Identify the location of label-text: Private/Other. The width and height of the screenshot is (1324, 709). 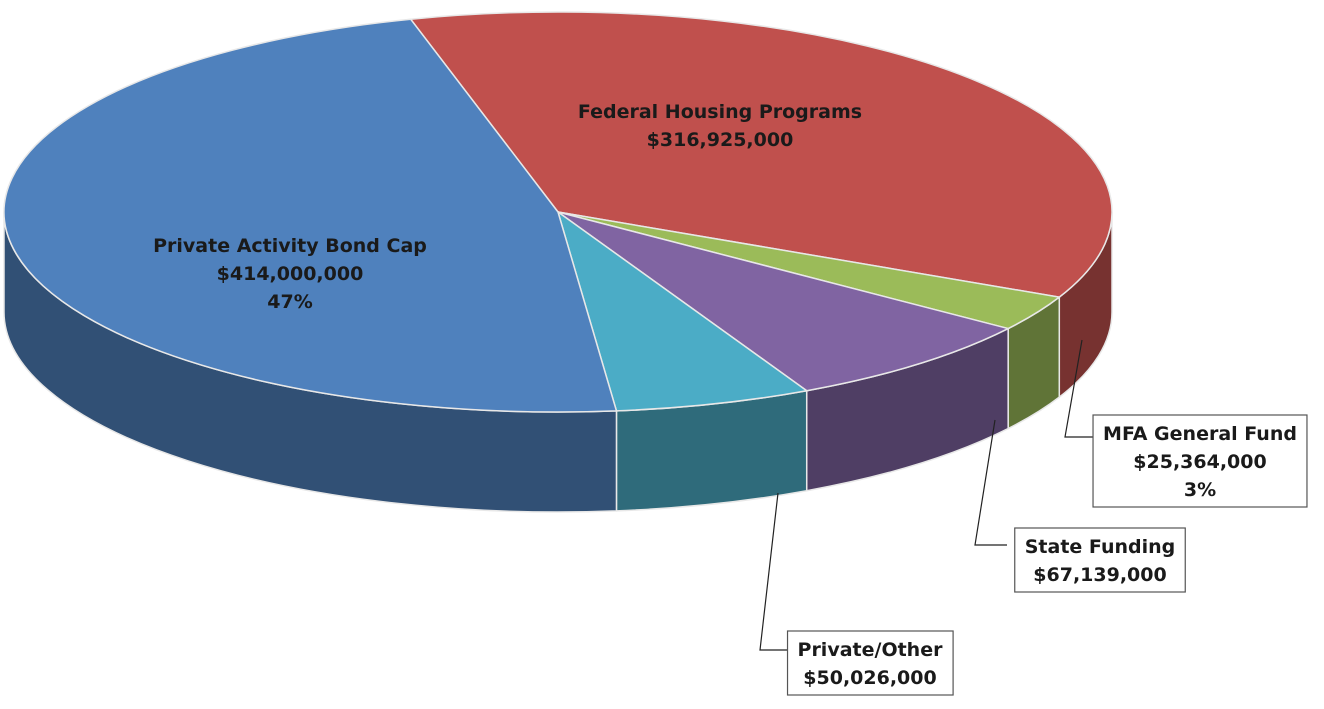
(871, 650).